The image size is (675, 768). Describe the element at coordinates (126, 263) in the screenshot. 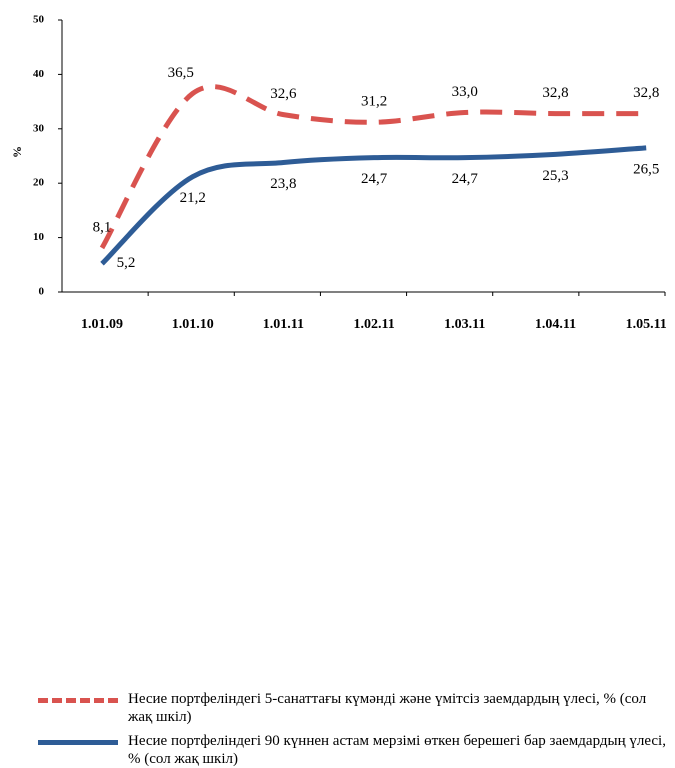

I see `data-label: 5,2` at that location.